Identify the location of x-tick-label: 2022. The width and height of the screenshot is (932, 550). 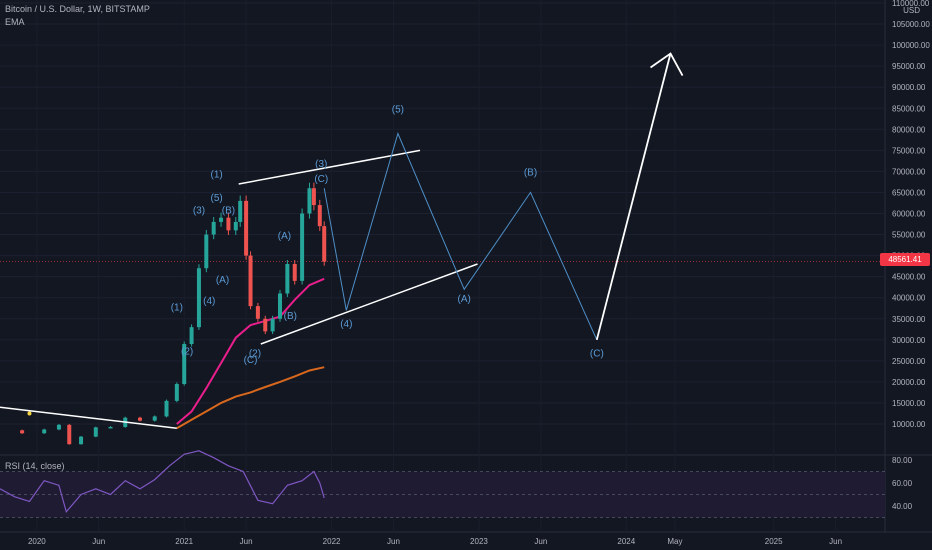
(332, 541).